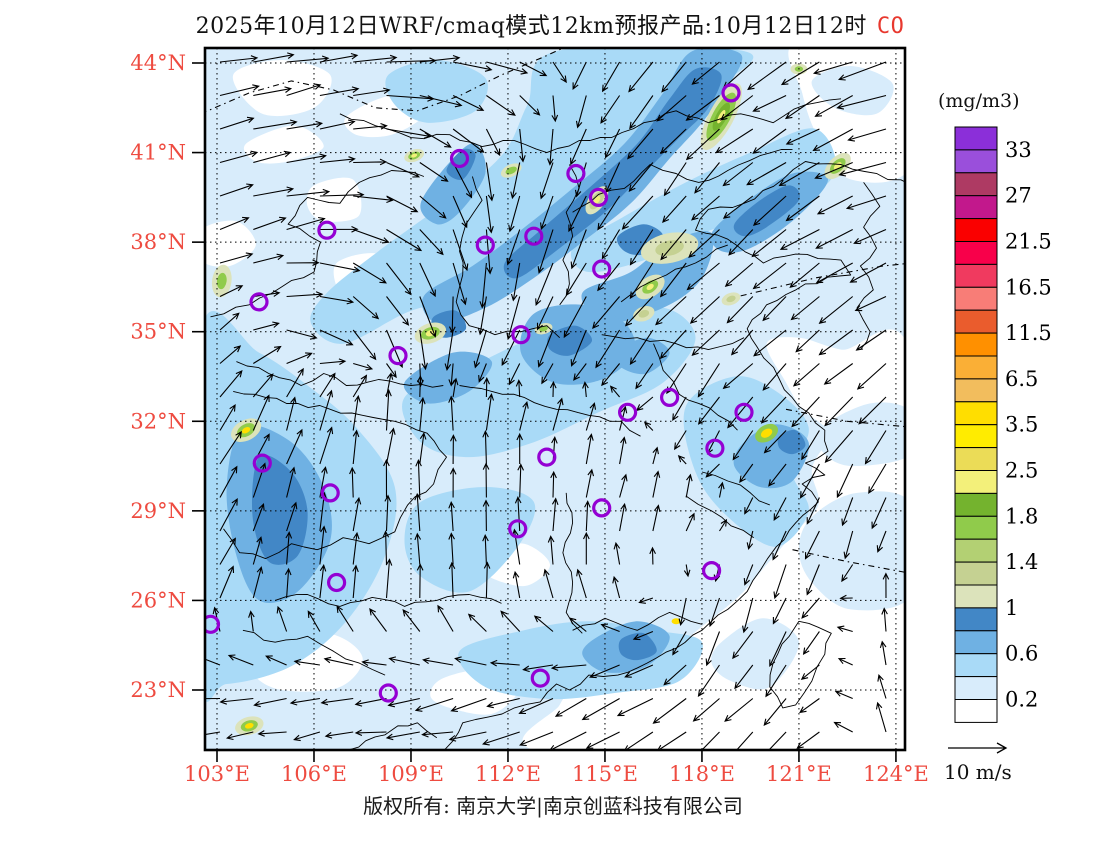  What do you see at coordinates (890, 26) in the screenshot?
I see `title-species-label: CO` at bounding box center [890, 26].